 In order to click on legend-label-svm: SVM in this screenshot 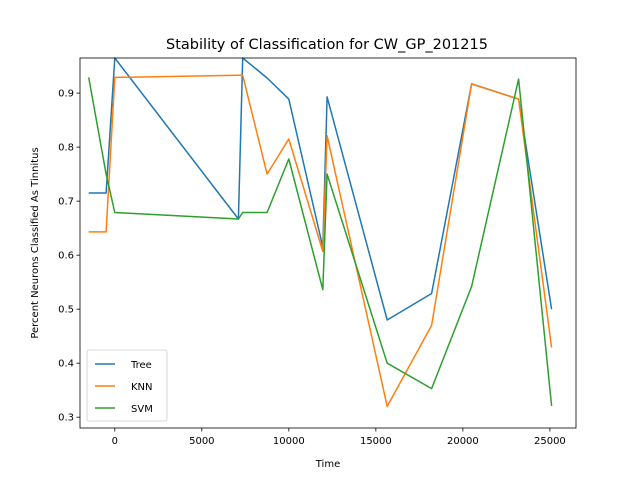, I will do `click(142, 409)`.